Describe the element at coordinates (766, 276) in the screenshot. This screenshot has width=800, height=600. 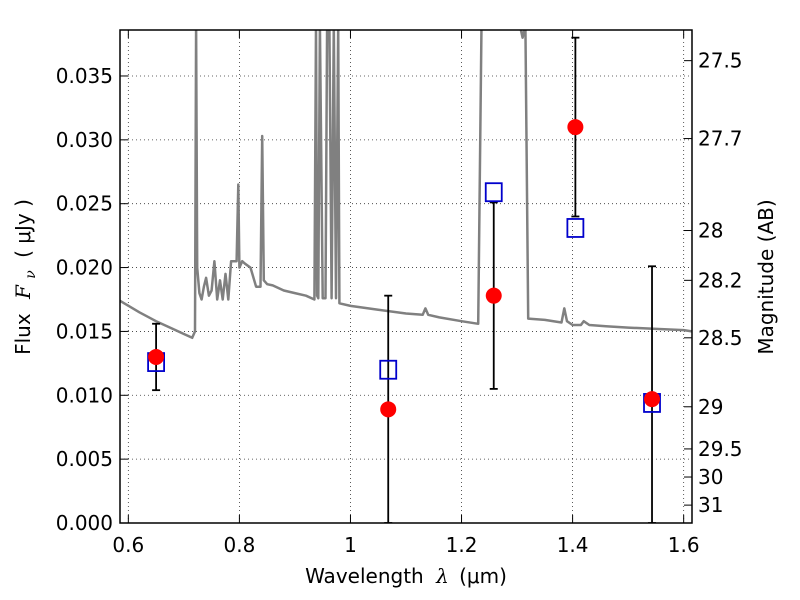
I see `y2-axis-label: Magnitude (AB)` at that location.